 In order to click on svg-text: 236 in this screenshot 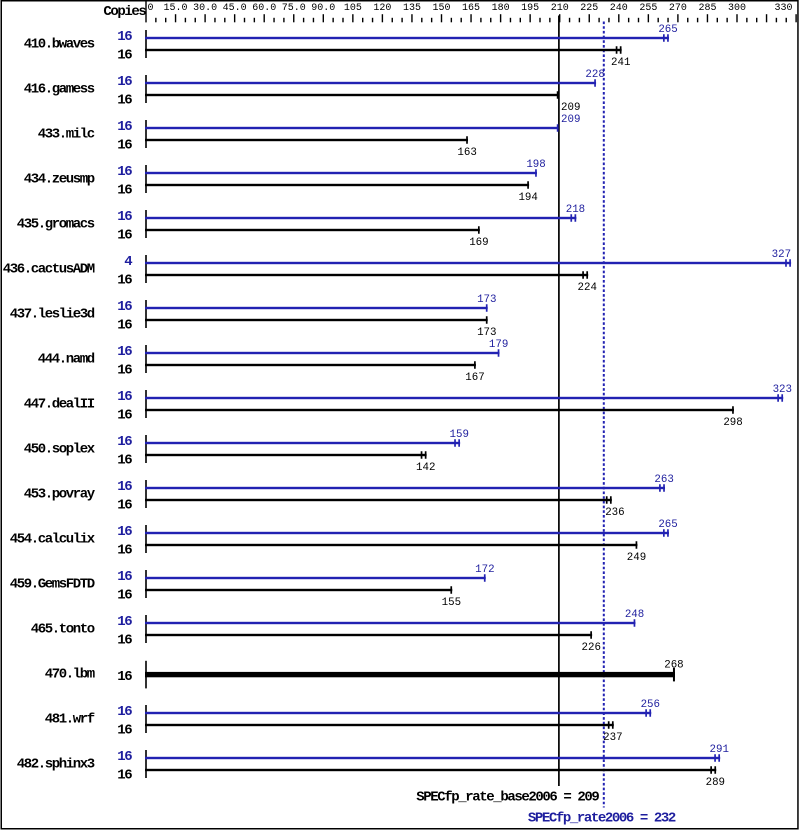, I will do `click(614, 513)`.